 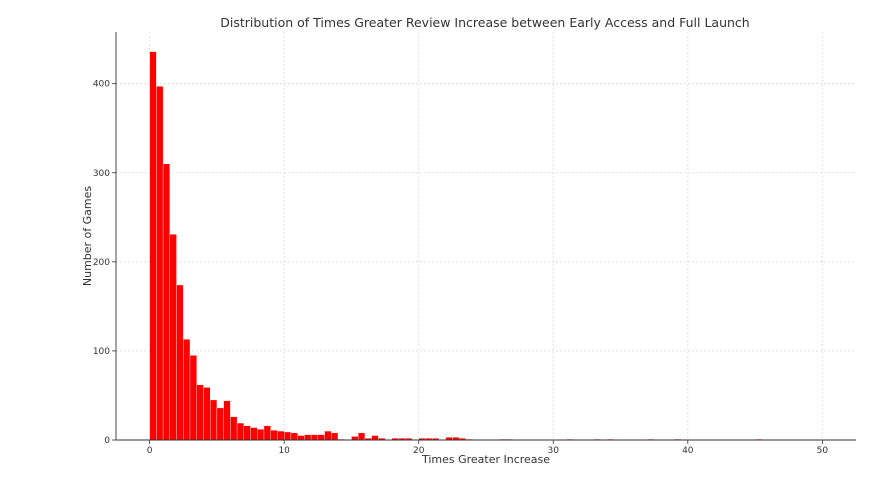 What do you see at coordinates (554, 451) in the screenshot?
I see `x-tick-label: 30` at bounding box center [554, 451].